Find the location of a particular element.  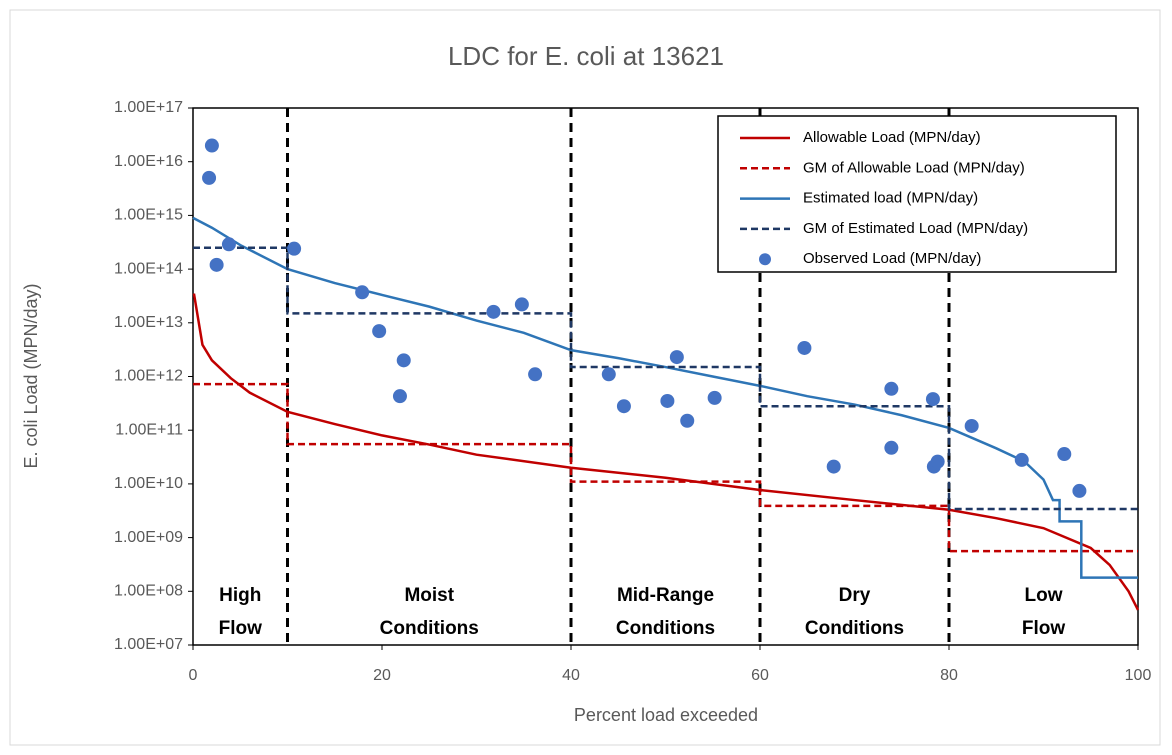

legend-label: Observed Load (MPN/day) is located at coordinates (892, 258).